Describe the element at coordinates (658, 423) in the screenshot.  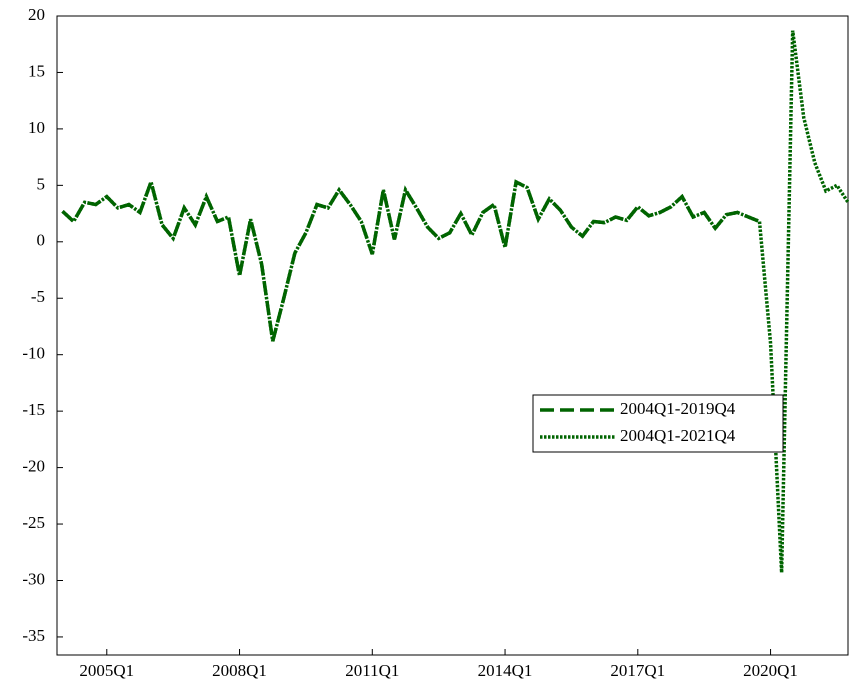
I see `legend-box` at that location.